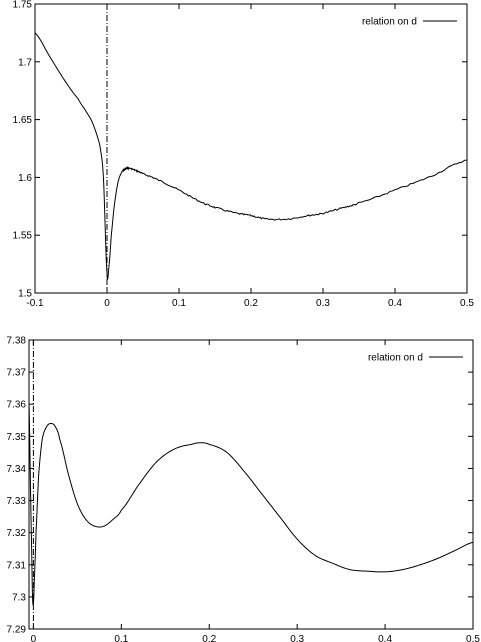  I want to click on top-x-tick-label: 0.5, so click(467, 303).